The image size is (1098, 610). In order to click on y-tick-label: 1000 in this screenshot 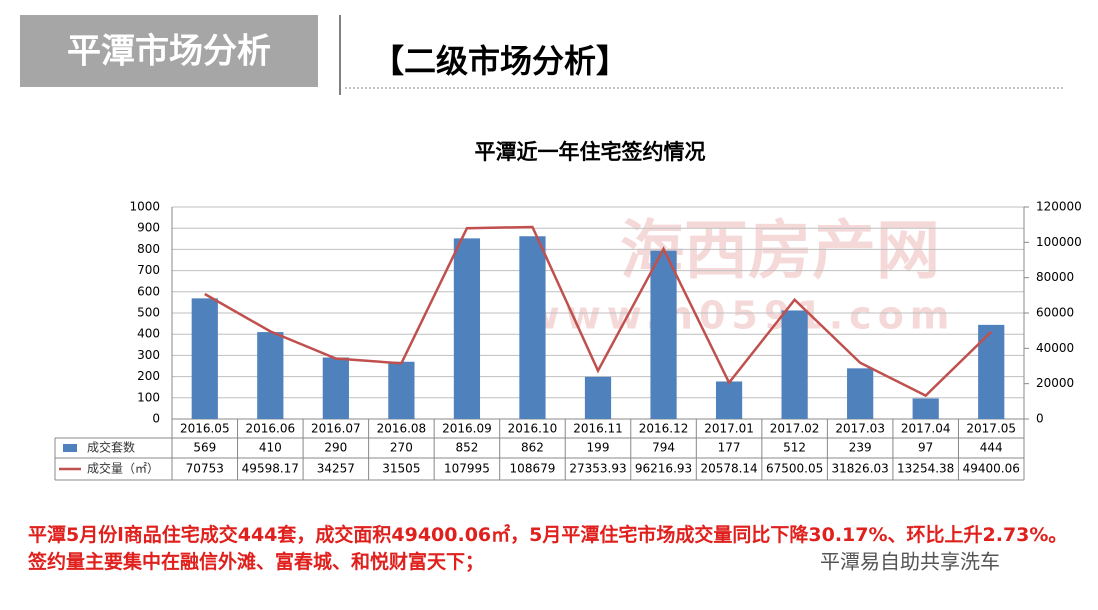, I will do `click(144, 207)`.